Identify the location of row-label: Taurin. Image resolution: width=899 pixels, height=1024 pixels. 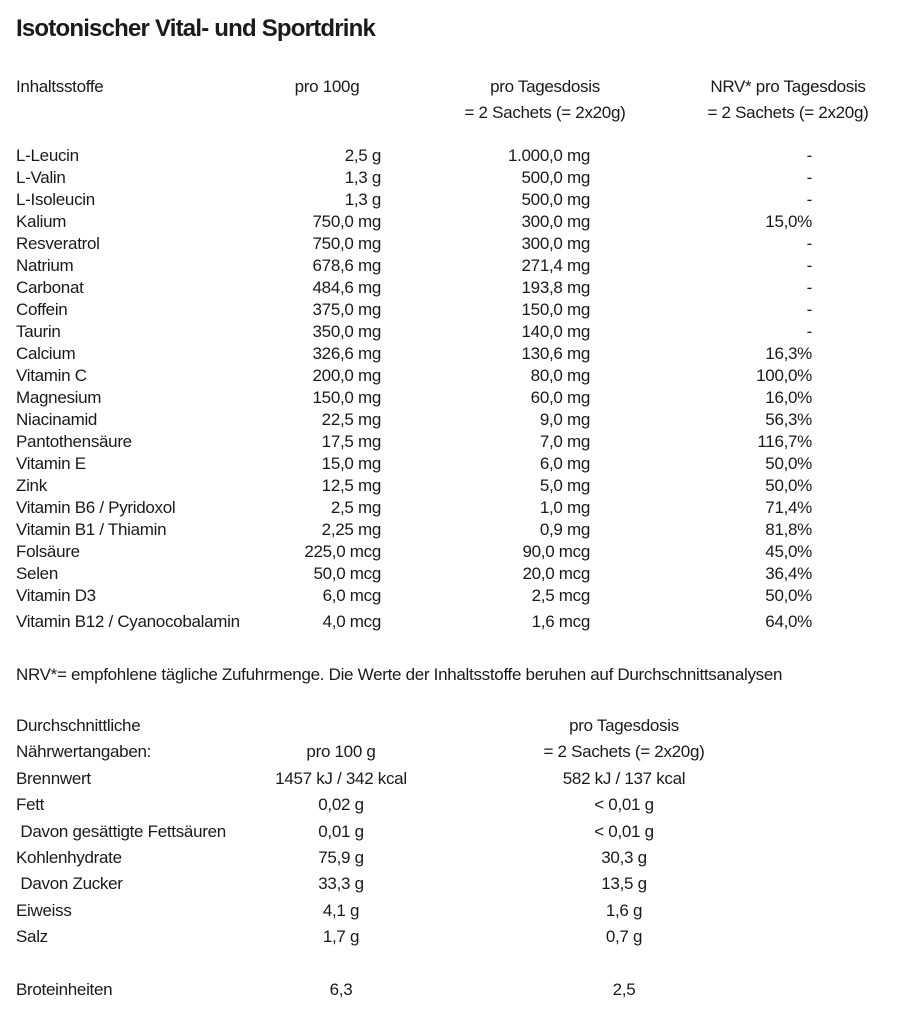
(38, 331).